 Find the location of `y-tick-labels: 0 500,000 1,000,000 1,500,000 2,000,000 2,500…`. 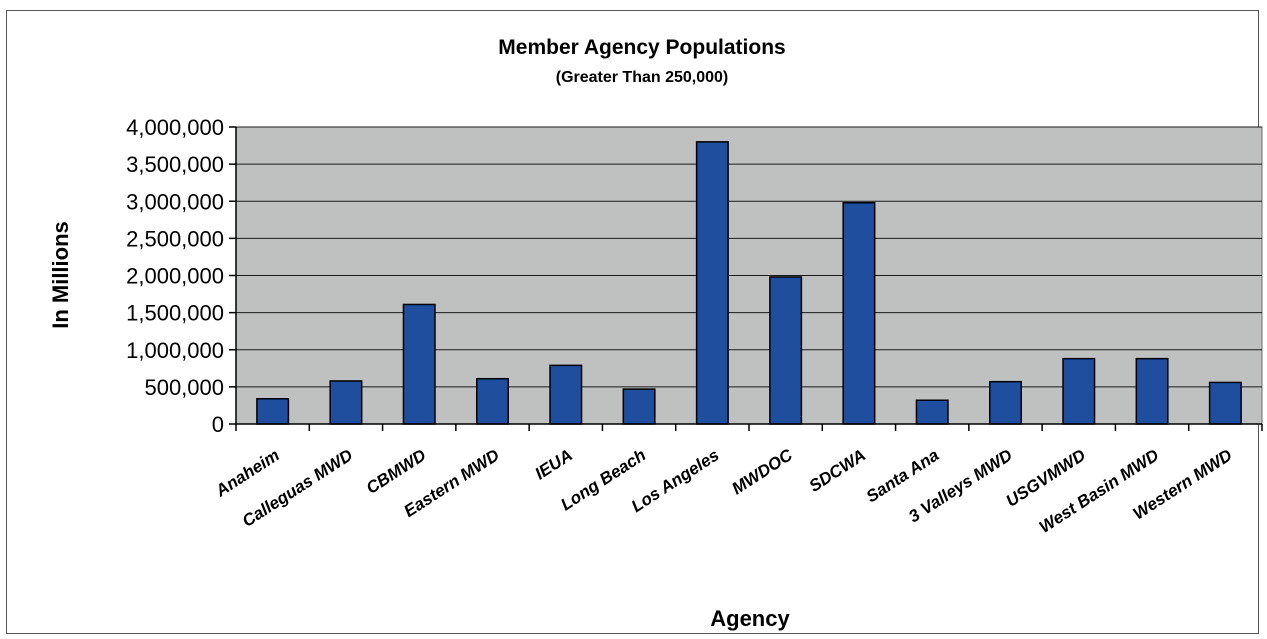

y-tick-labels: 0 500,000 1,000,000 1,500,000 2,000,000 2,500… is located at coordinates (175, 276).